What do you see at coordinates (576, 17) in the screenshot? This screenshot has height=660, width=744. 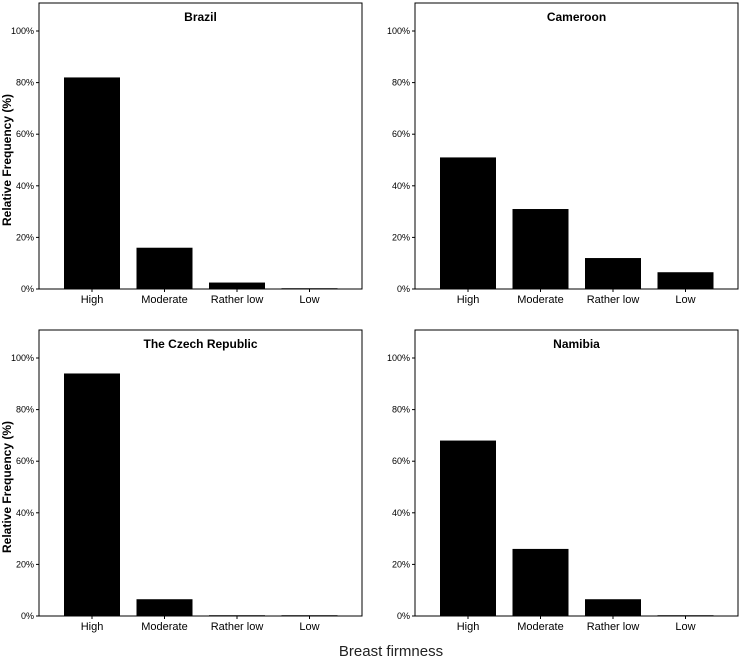 I see `panel-title: Cameroon` at bounding box center [576, 17].